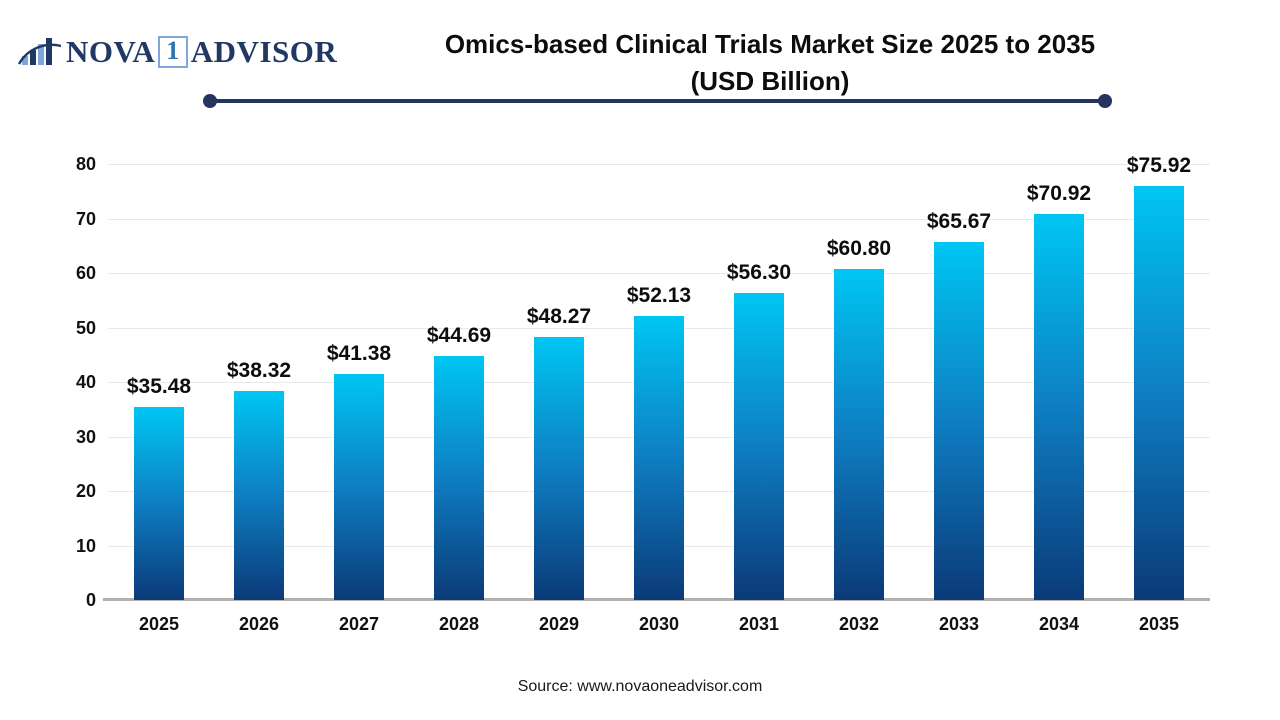 The height and width of the screenshot is (720, 1280). What do you see at coordinates (159, 624) in the screenshot?
I see `x-tick-label-2025: 2025` at bounding box center [159, 624].